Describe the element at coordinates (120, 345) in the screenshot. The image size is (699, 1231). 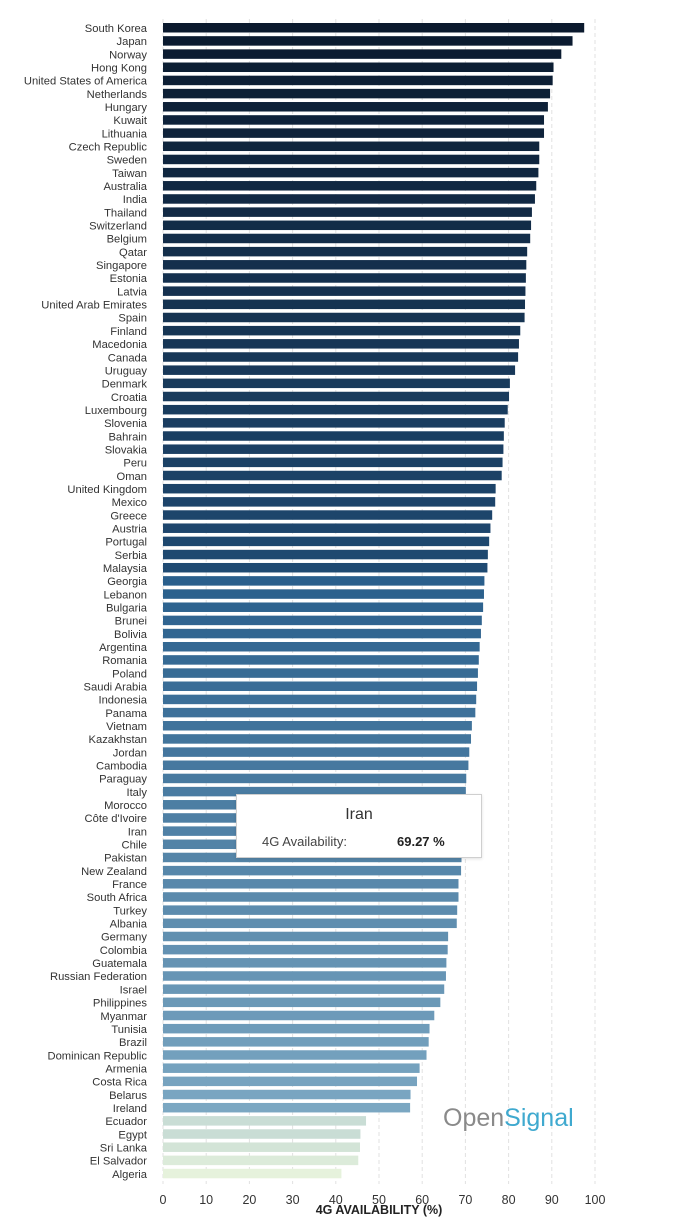
I see `category-label-24: Macedonia` at that location.